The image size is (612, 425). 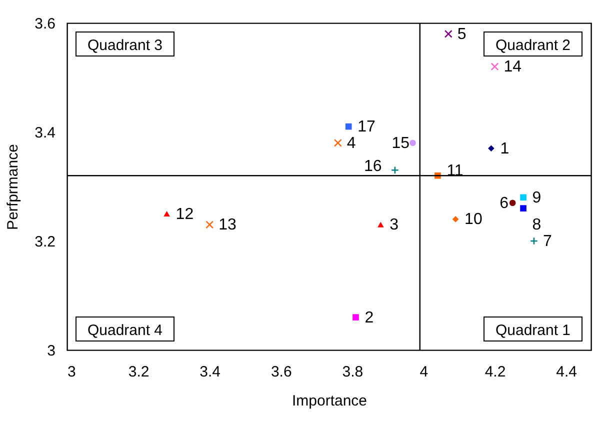 What do you see at coordinates (353, 372) in the screenshot?
I see `x-tick-label: 3.8` at bounding box center [353, 372].